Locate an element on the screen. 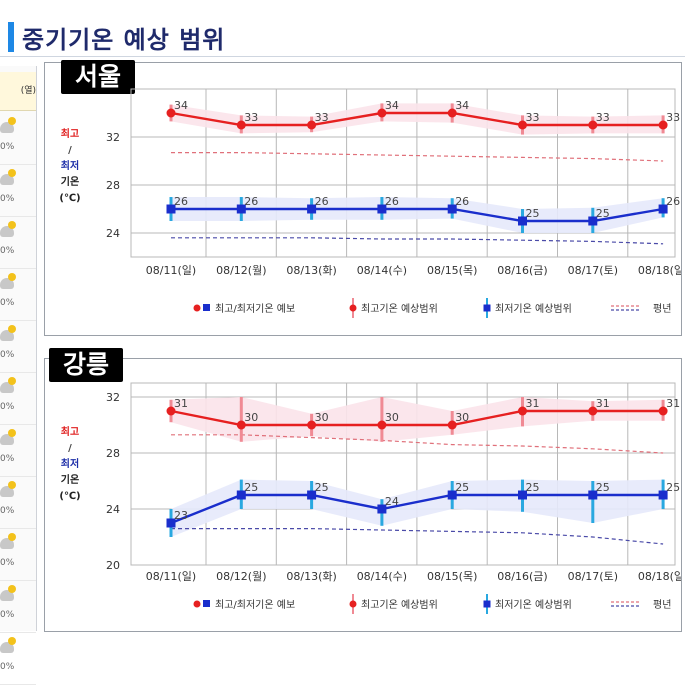  legend-high-range-marker is located at coordinates (353, 604).